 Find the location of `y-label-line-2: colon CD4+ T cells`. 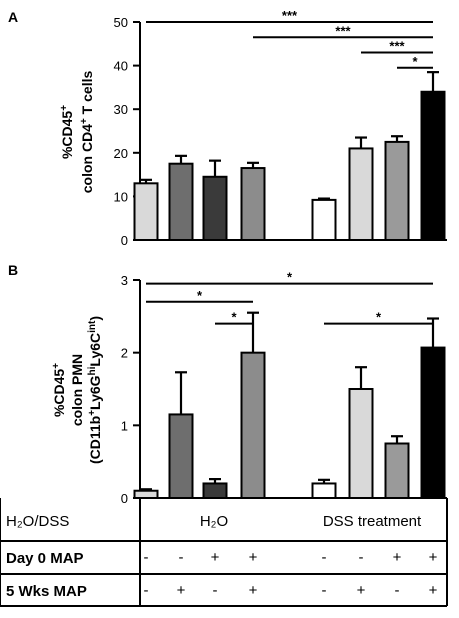

y-label-line-2: colon CD4+ T cells is located at coordinates (87, 132).